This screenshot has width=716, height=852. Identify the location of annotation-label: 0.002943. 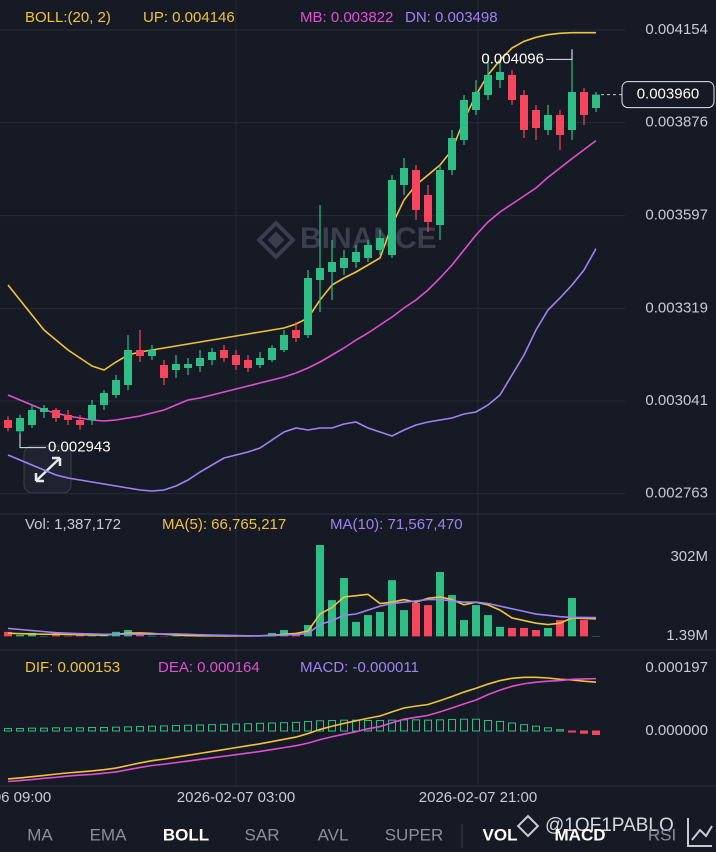
(79, 447).